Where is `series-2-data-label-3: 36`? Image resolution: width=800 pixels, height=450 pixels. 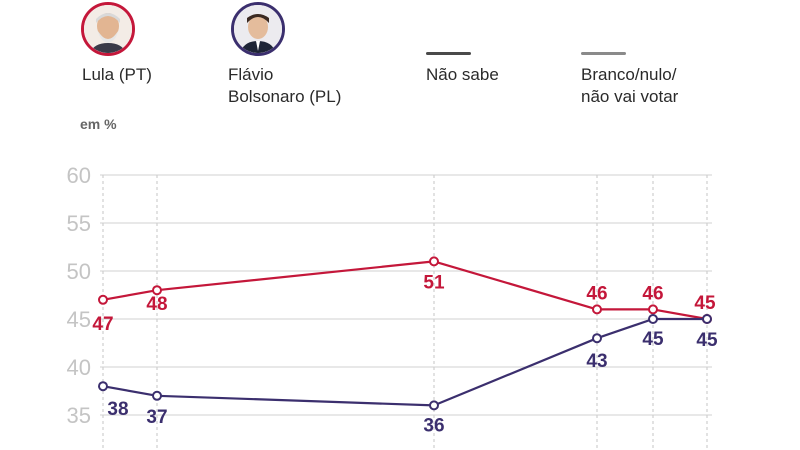
series-2-data-label-3: 36 is located at coordinates (433, 425).